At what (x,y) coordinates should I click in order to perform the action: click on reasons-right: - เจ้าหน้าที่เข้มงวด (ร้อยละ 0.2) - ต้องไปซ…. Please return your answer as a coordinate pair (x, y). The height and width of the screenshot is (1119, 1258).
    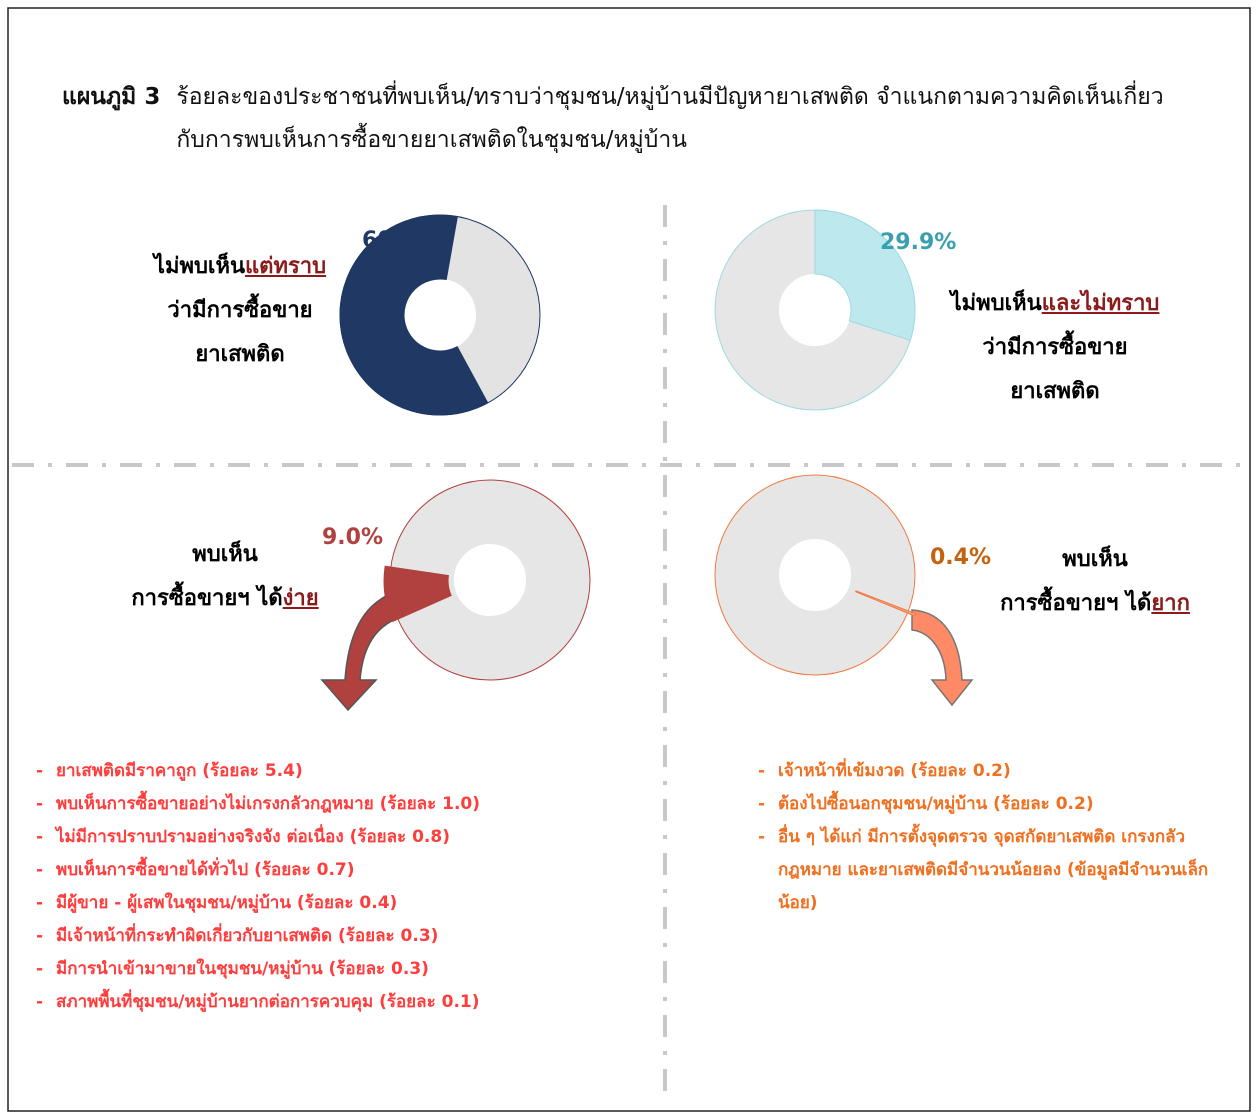
    Looking at the image, I should click on (988, 837).